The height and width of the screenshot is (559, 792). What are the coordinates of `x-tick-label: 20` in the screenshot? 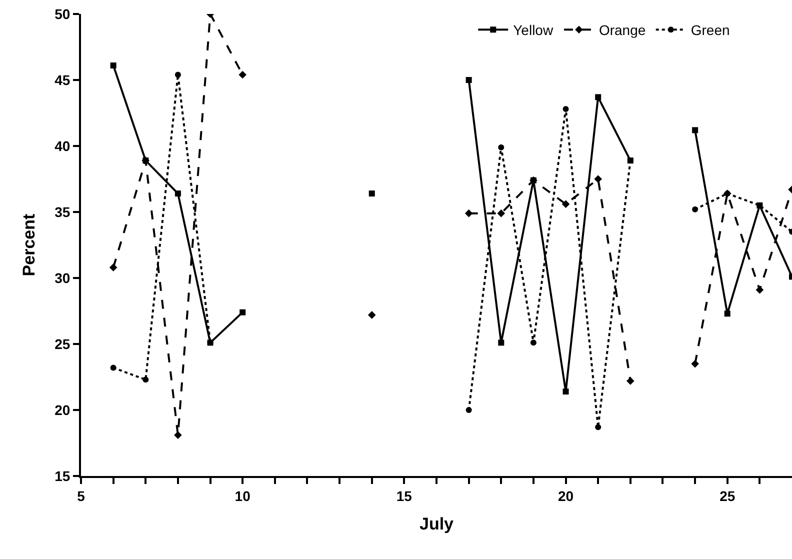 It's located at (566, 496).